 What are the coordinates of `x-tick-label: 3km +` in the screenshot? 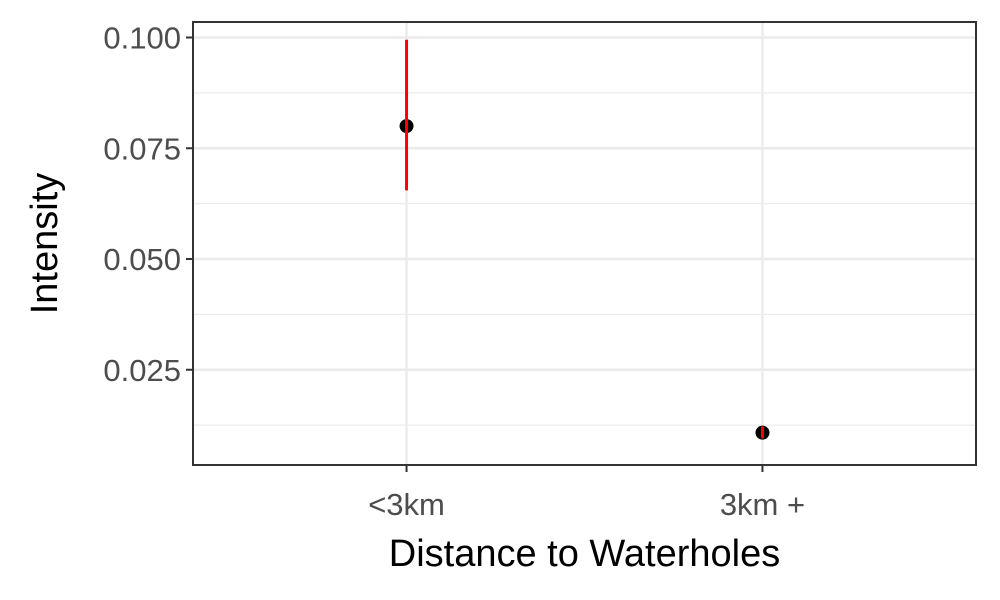 It's located at (762, 504).